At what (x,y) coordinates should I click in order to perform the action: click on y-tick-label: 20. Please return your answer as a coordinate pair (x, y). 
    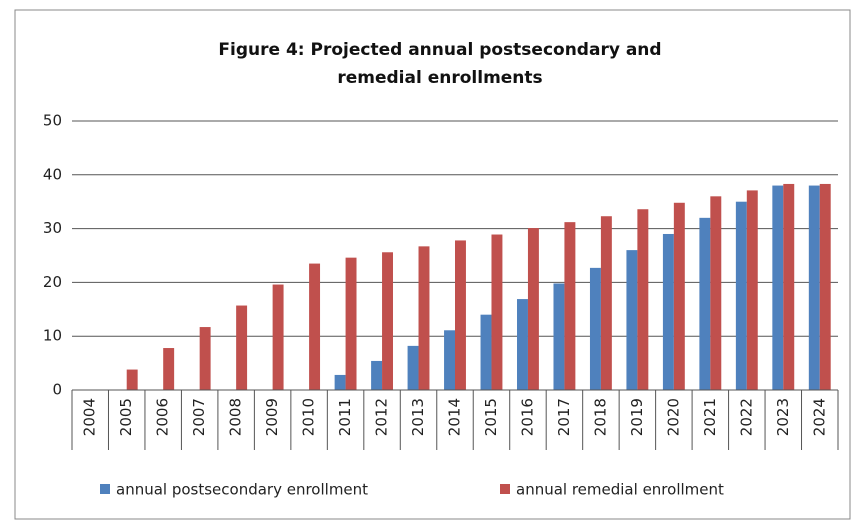
    Looking at the image, I should click on (52, 282).